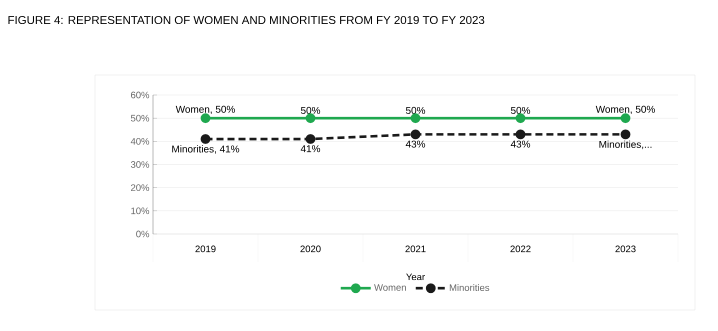 Image resolution: width=718 pixels, height=331 pixels. I want to click on chart-title: FIGURE 4: REPRESENTATION OF WOMEN AND MINORITIES FROM FY 2019 TO FY 2023, so click(246, 20).